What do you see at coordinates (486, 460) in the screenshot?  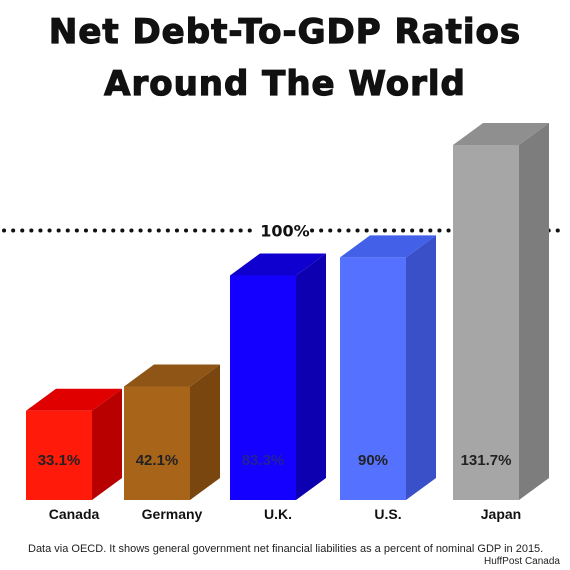 I see `value-label-4: 131.7%` at bounding box center [486, 460].